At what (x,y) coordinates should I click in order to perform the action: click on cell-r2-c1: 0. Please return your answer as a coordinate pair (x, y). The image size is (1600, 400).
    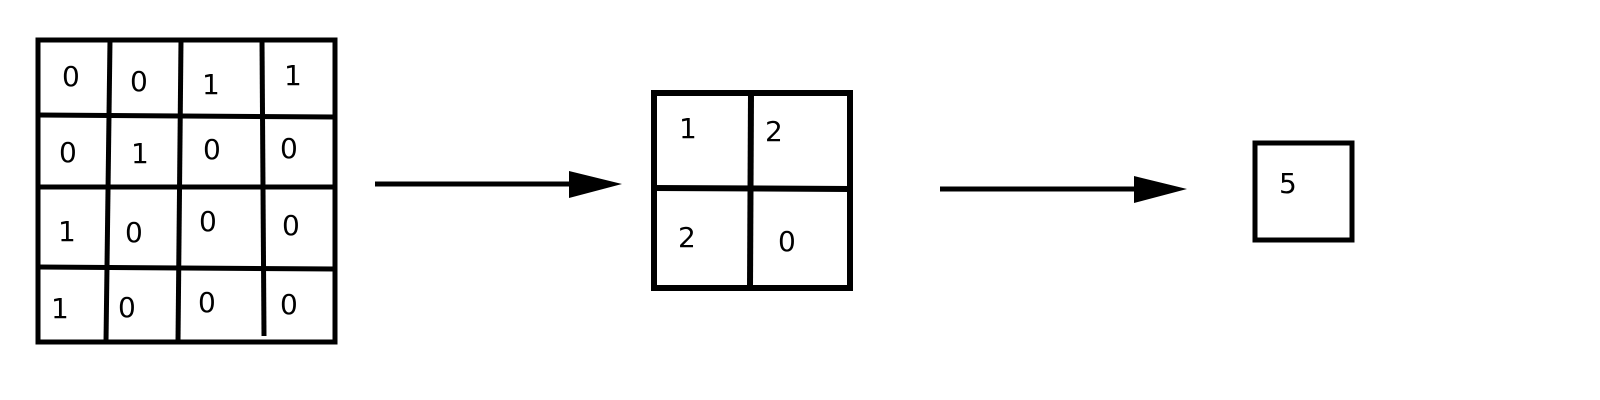
    Looking at the image, I should click on (134, 232).